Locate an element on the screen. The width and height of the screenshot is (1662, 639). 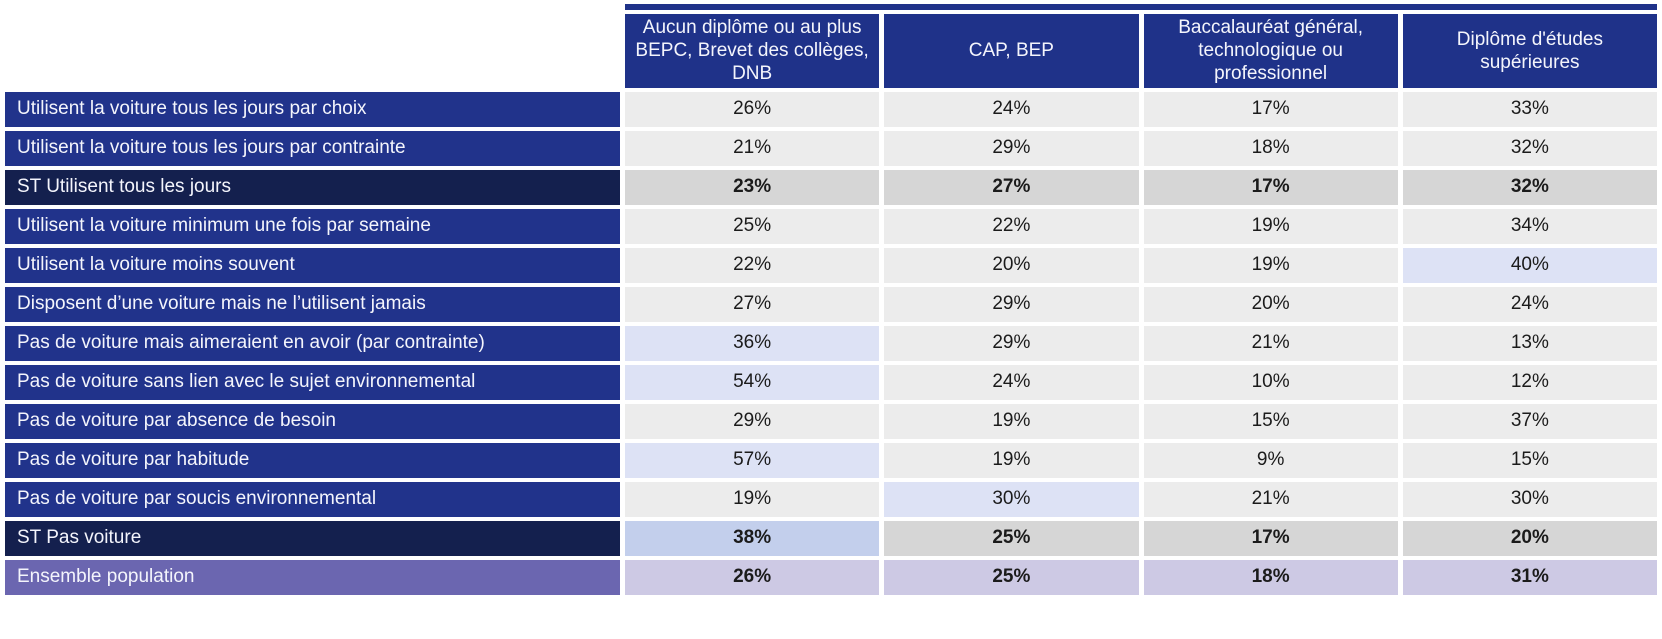
table-row: ST Pas voiture 38% 25% 17% 20% is located at coordinates (831, 538).